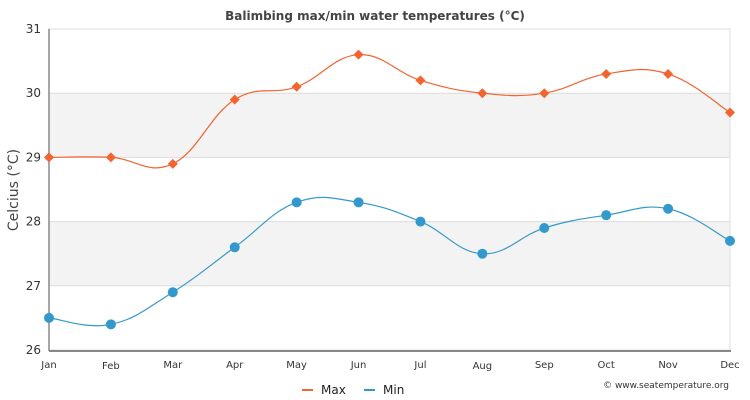 This screenshot has width=750, height=400. What do you see at coordinates (606, 365) in the screenshot?
I see `x-tick-label: Oct` at bounding box center [606, 365].